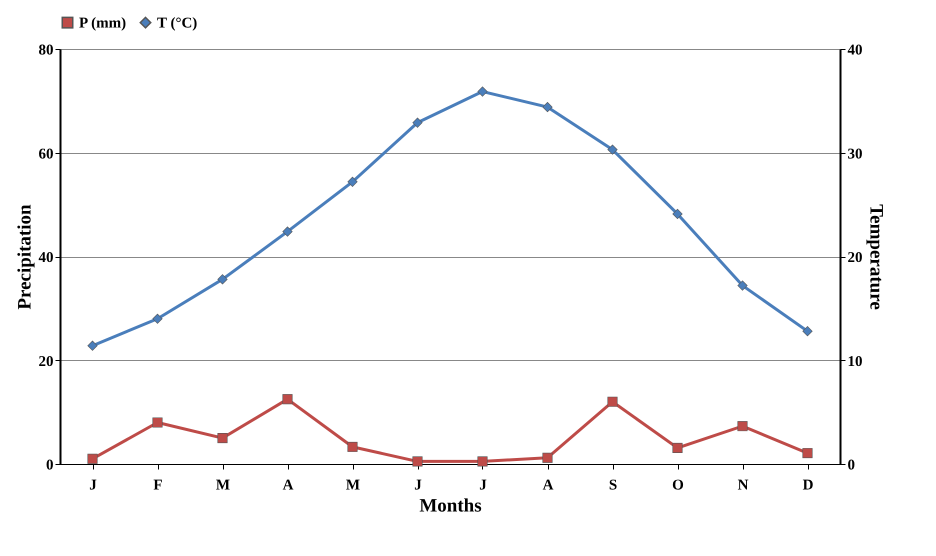 The height and width of the screenshot is (556, 936). I want to click on x-tick-label: S, so click(613, 486).